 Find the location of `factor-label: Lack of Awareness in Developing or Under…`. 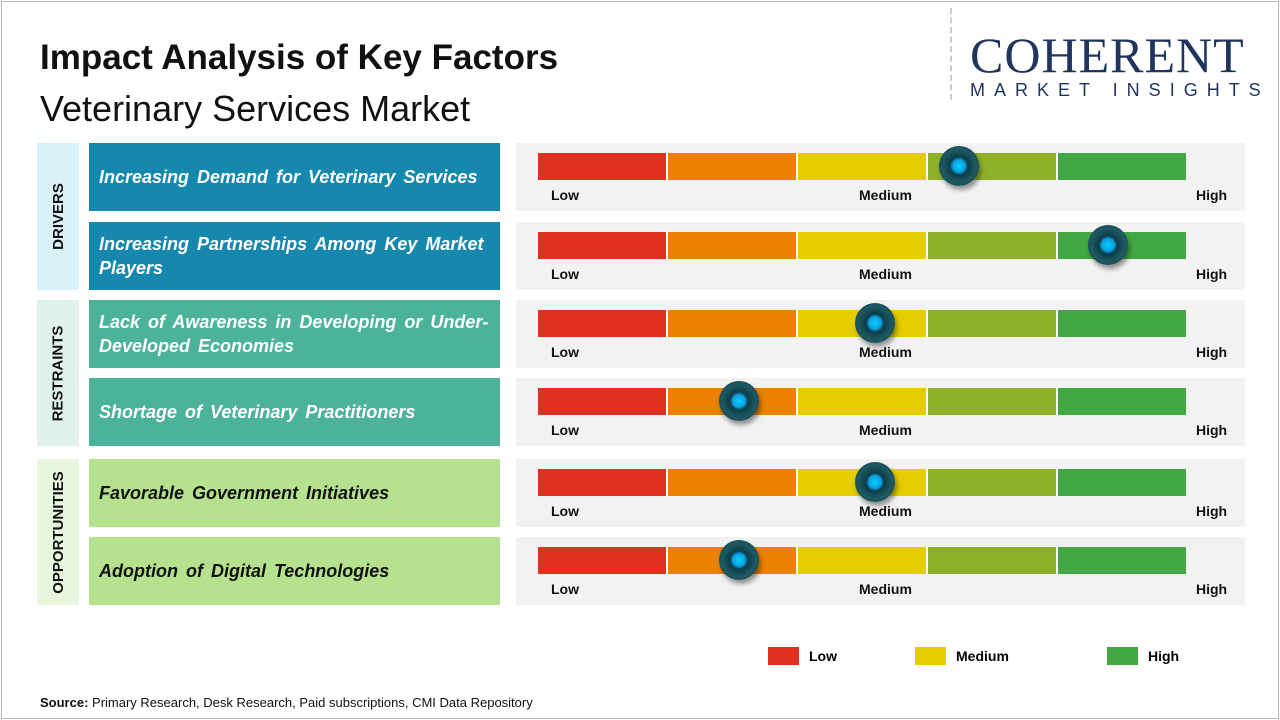

factor-label: Lack of Awareness in Developing or Under… is located at coordinates (294, 334).